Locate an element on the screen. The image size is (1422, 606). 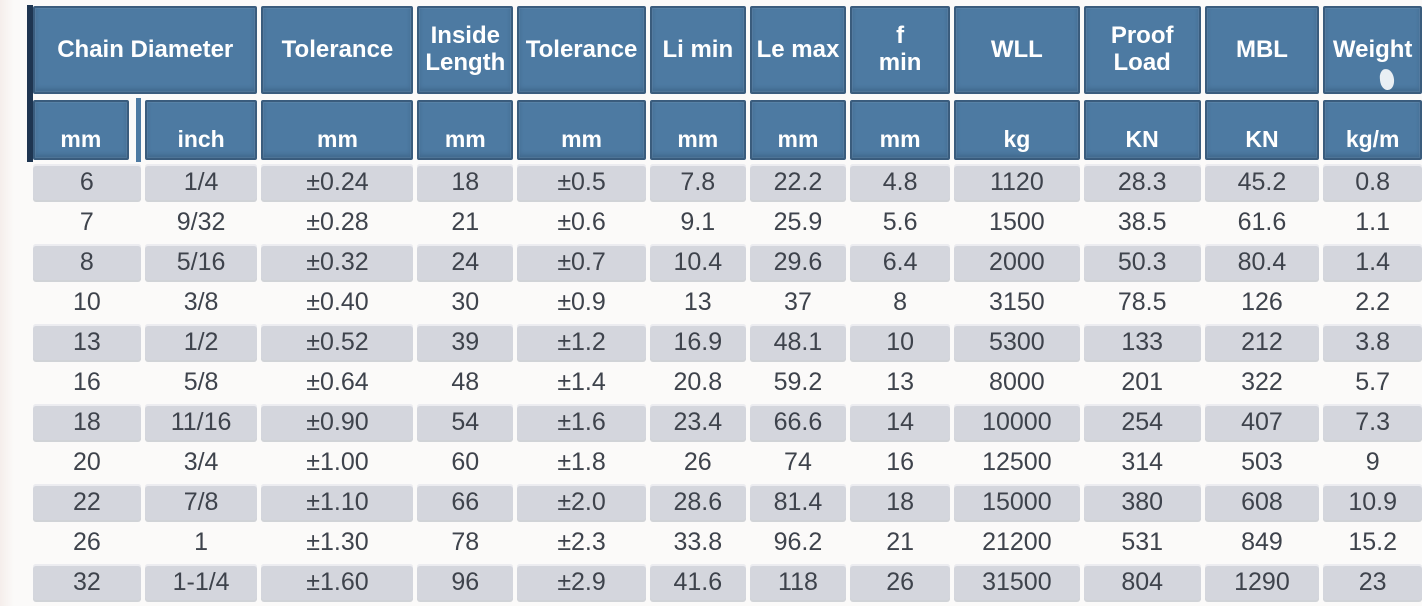
table-cell: 7 is located at coordinates (87, 222).